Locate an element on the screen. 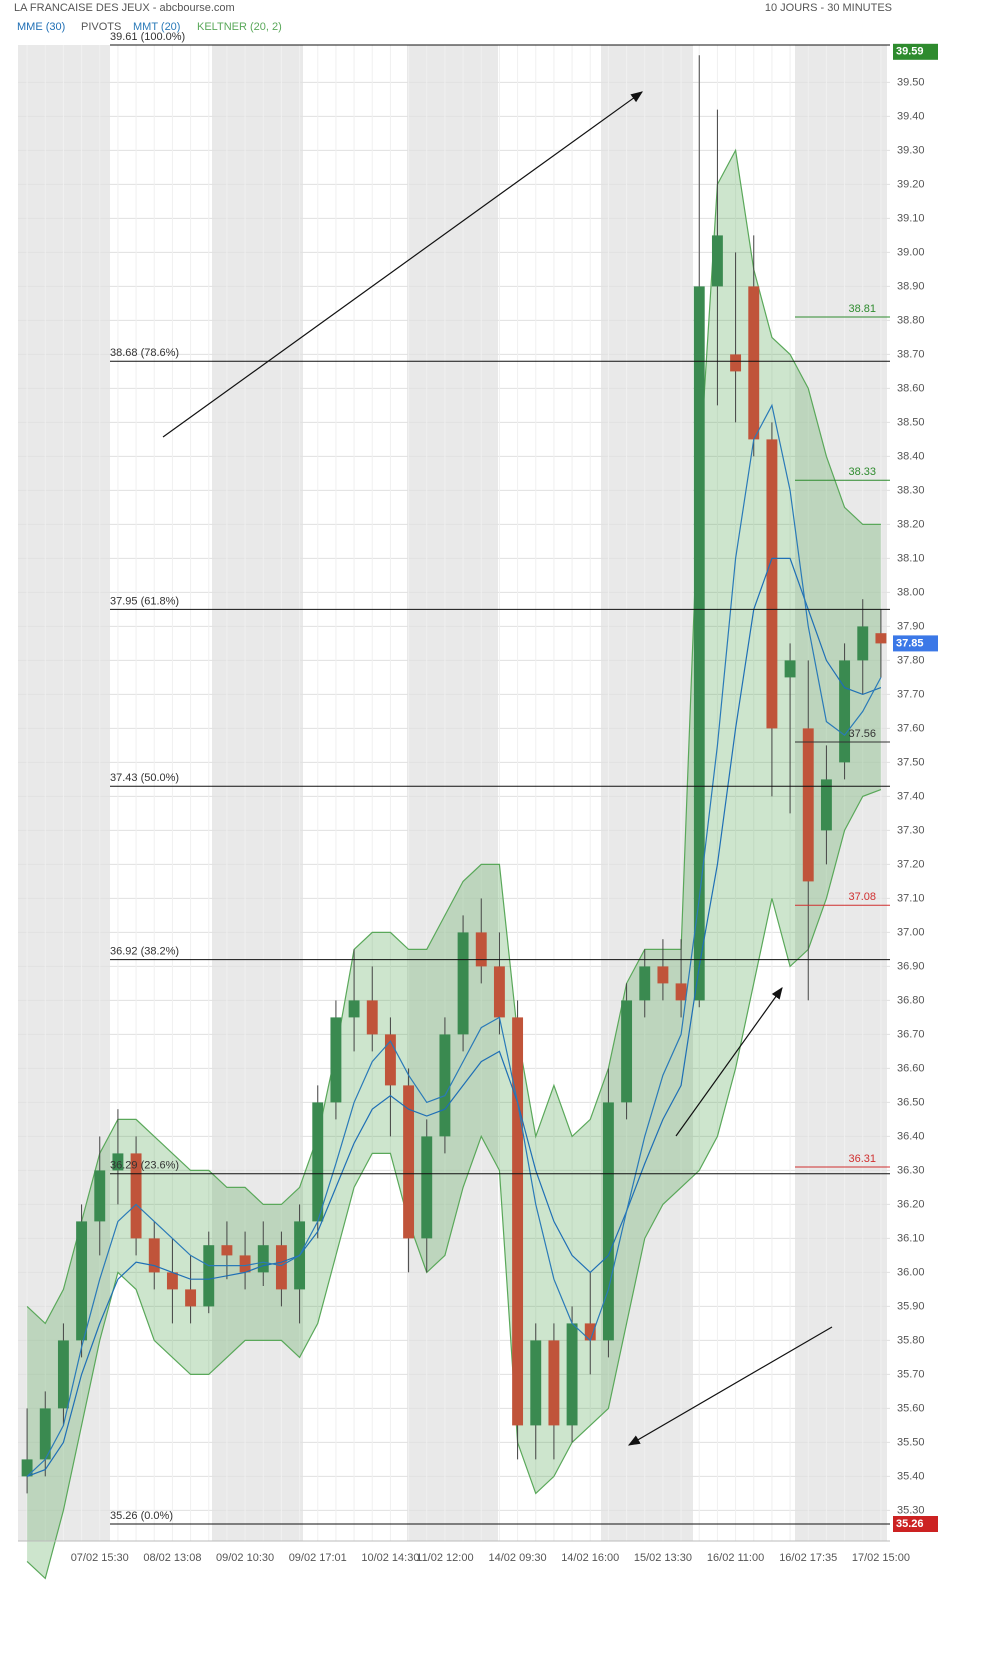 Image resolution: width=1000 pixels, height=1671 pixels. legend-entry: MMT (20) is located at coordinates (156, 27).